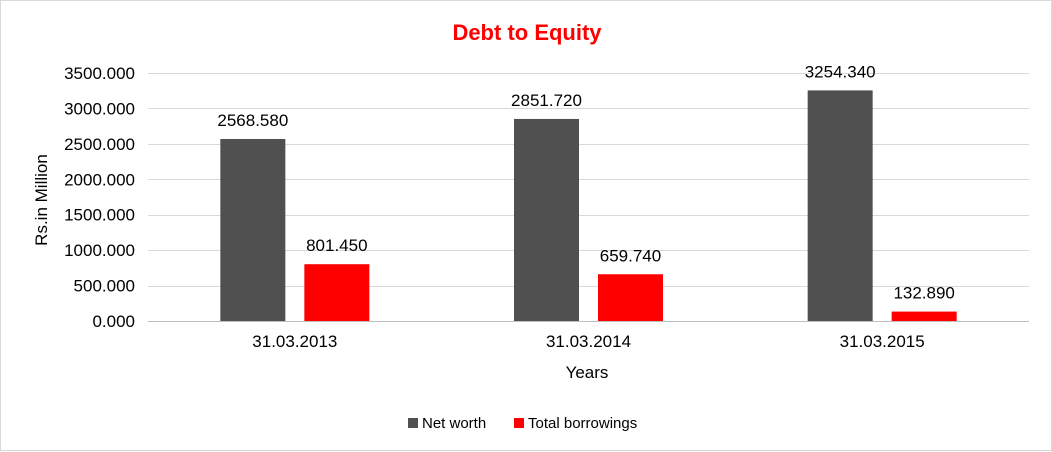 The width and height of the screenshot is (1052, 452). I want to click on x-tick-label: 31.03.2014, so click(588, 341).